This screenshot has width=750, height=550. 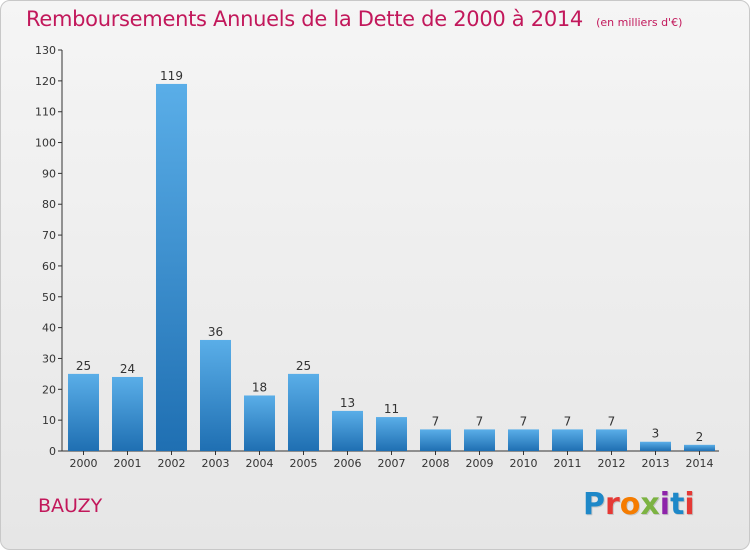 I want to click on x-tick-label: 2004, so click(x=260, y=463).